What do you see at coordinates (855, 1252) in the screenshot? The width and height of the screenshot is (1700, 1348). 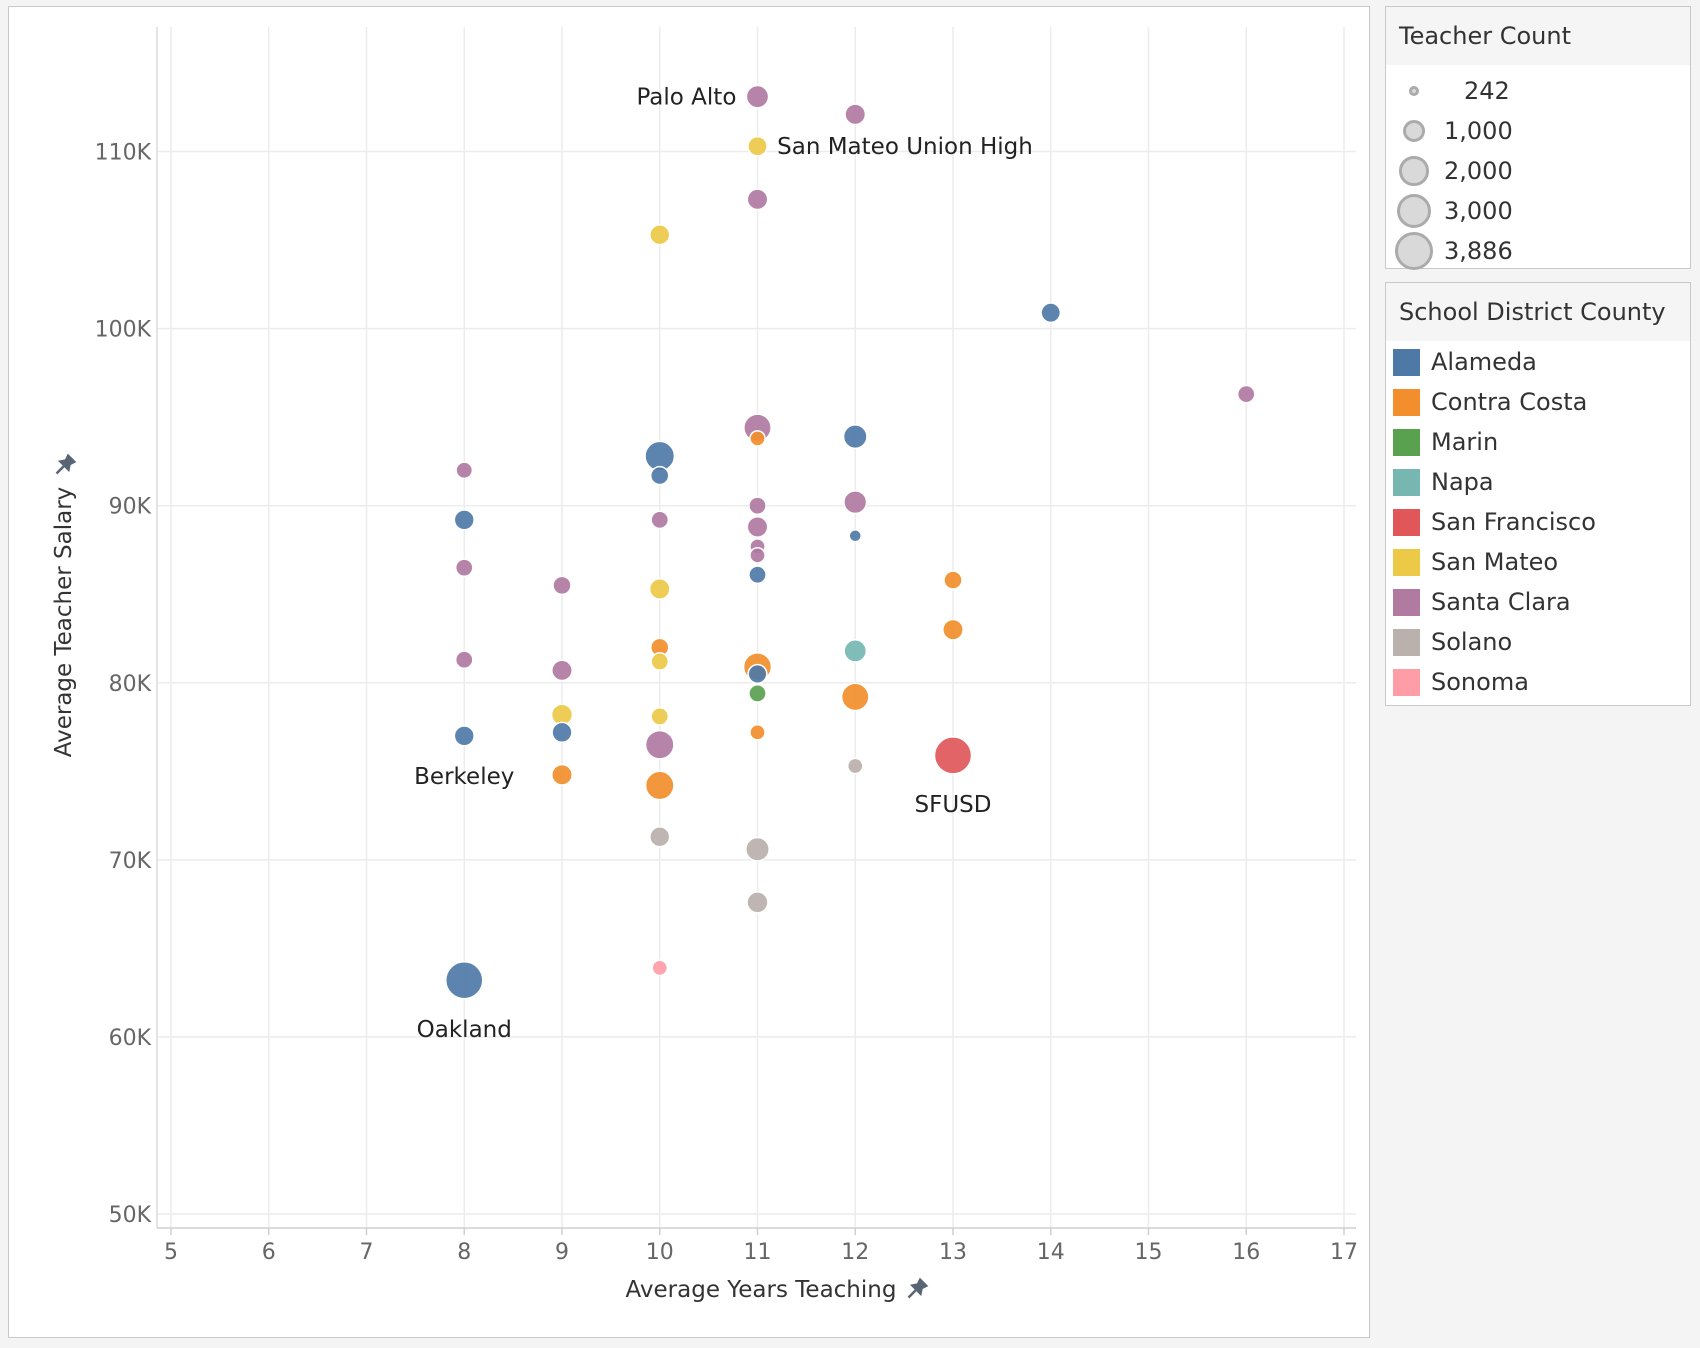 I see `x-tick-label: 12` at bounding box center [855, 1252].